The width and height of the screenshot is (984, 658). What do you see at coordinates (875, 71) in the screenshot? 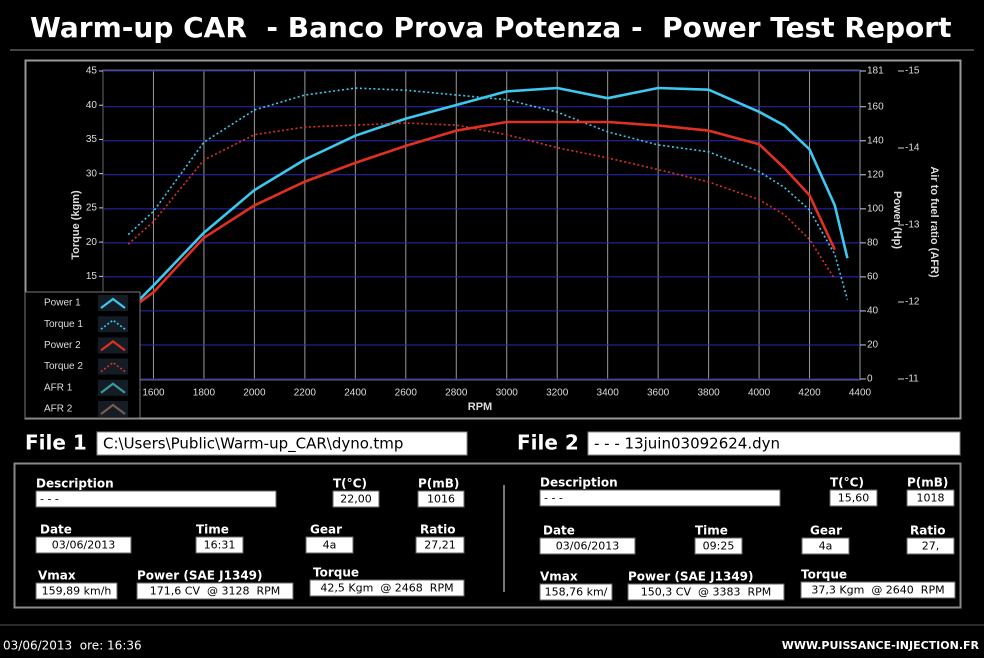
I see `y2-tick-label: 181` at bounding box center [875, 71].